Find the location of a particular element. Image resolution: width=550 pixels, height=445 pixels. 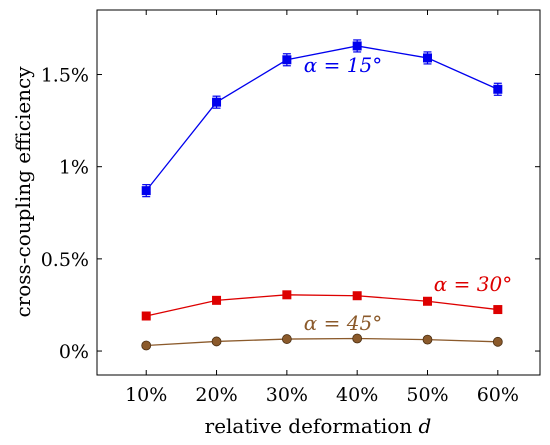

y-tick-label: 0.5% is located at coordinates (65, 260).